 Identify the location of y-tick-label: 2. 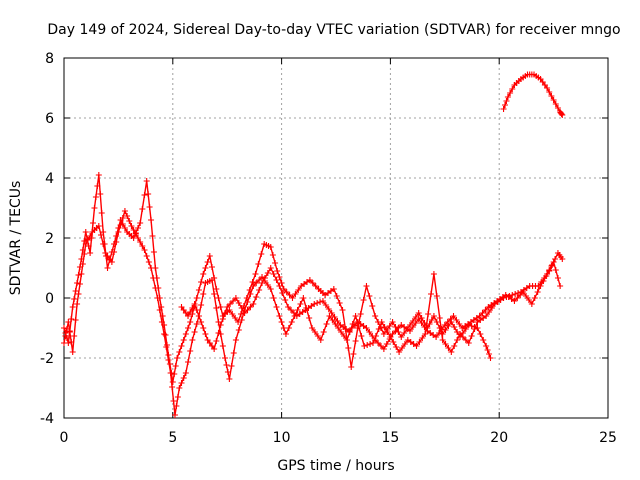
(49, 239).